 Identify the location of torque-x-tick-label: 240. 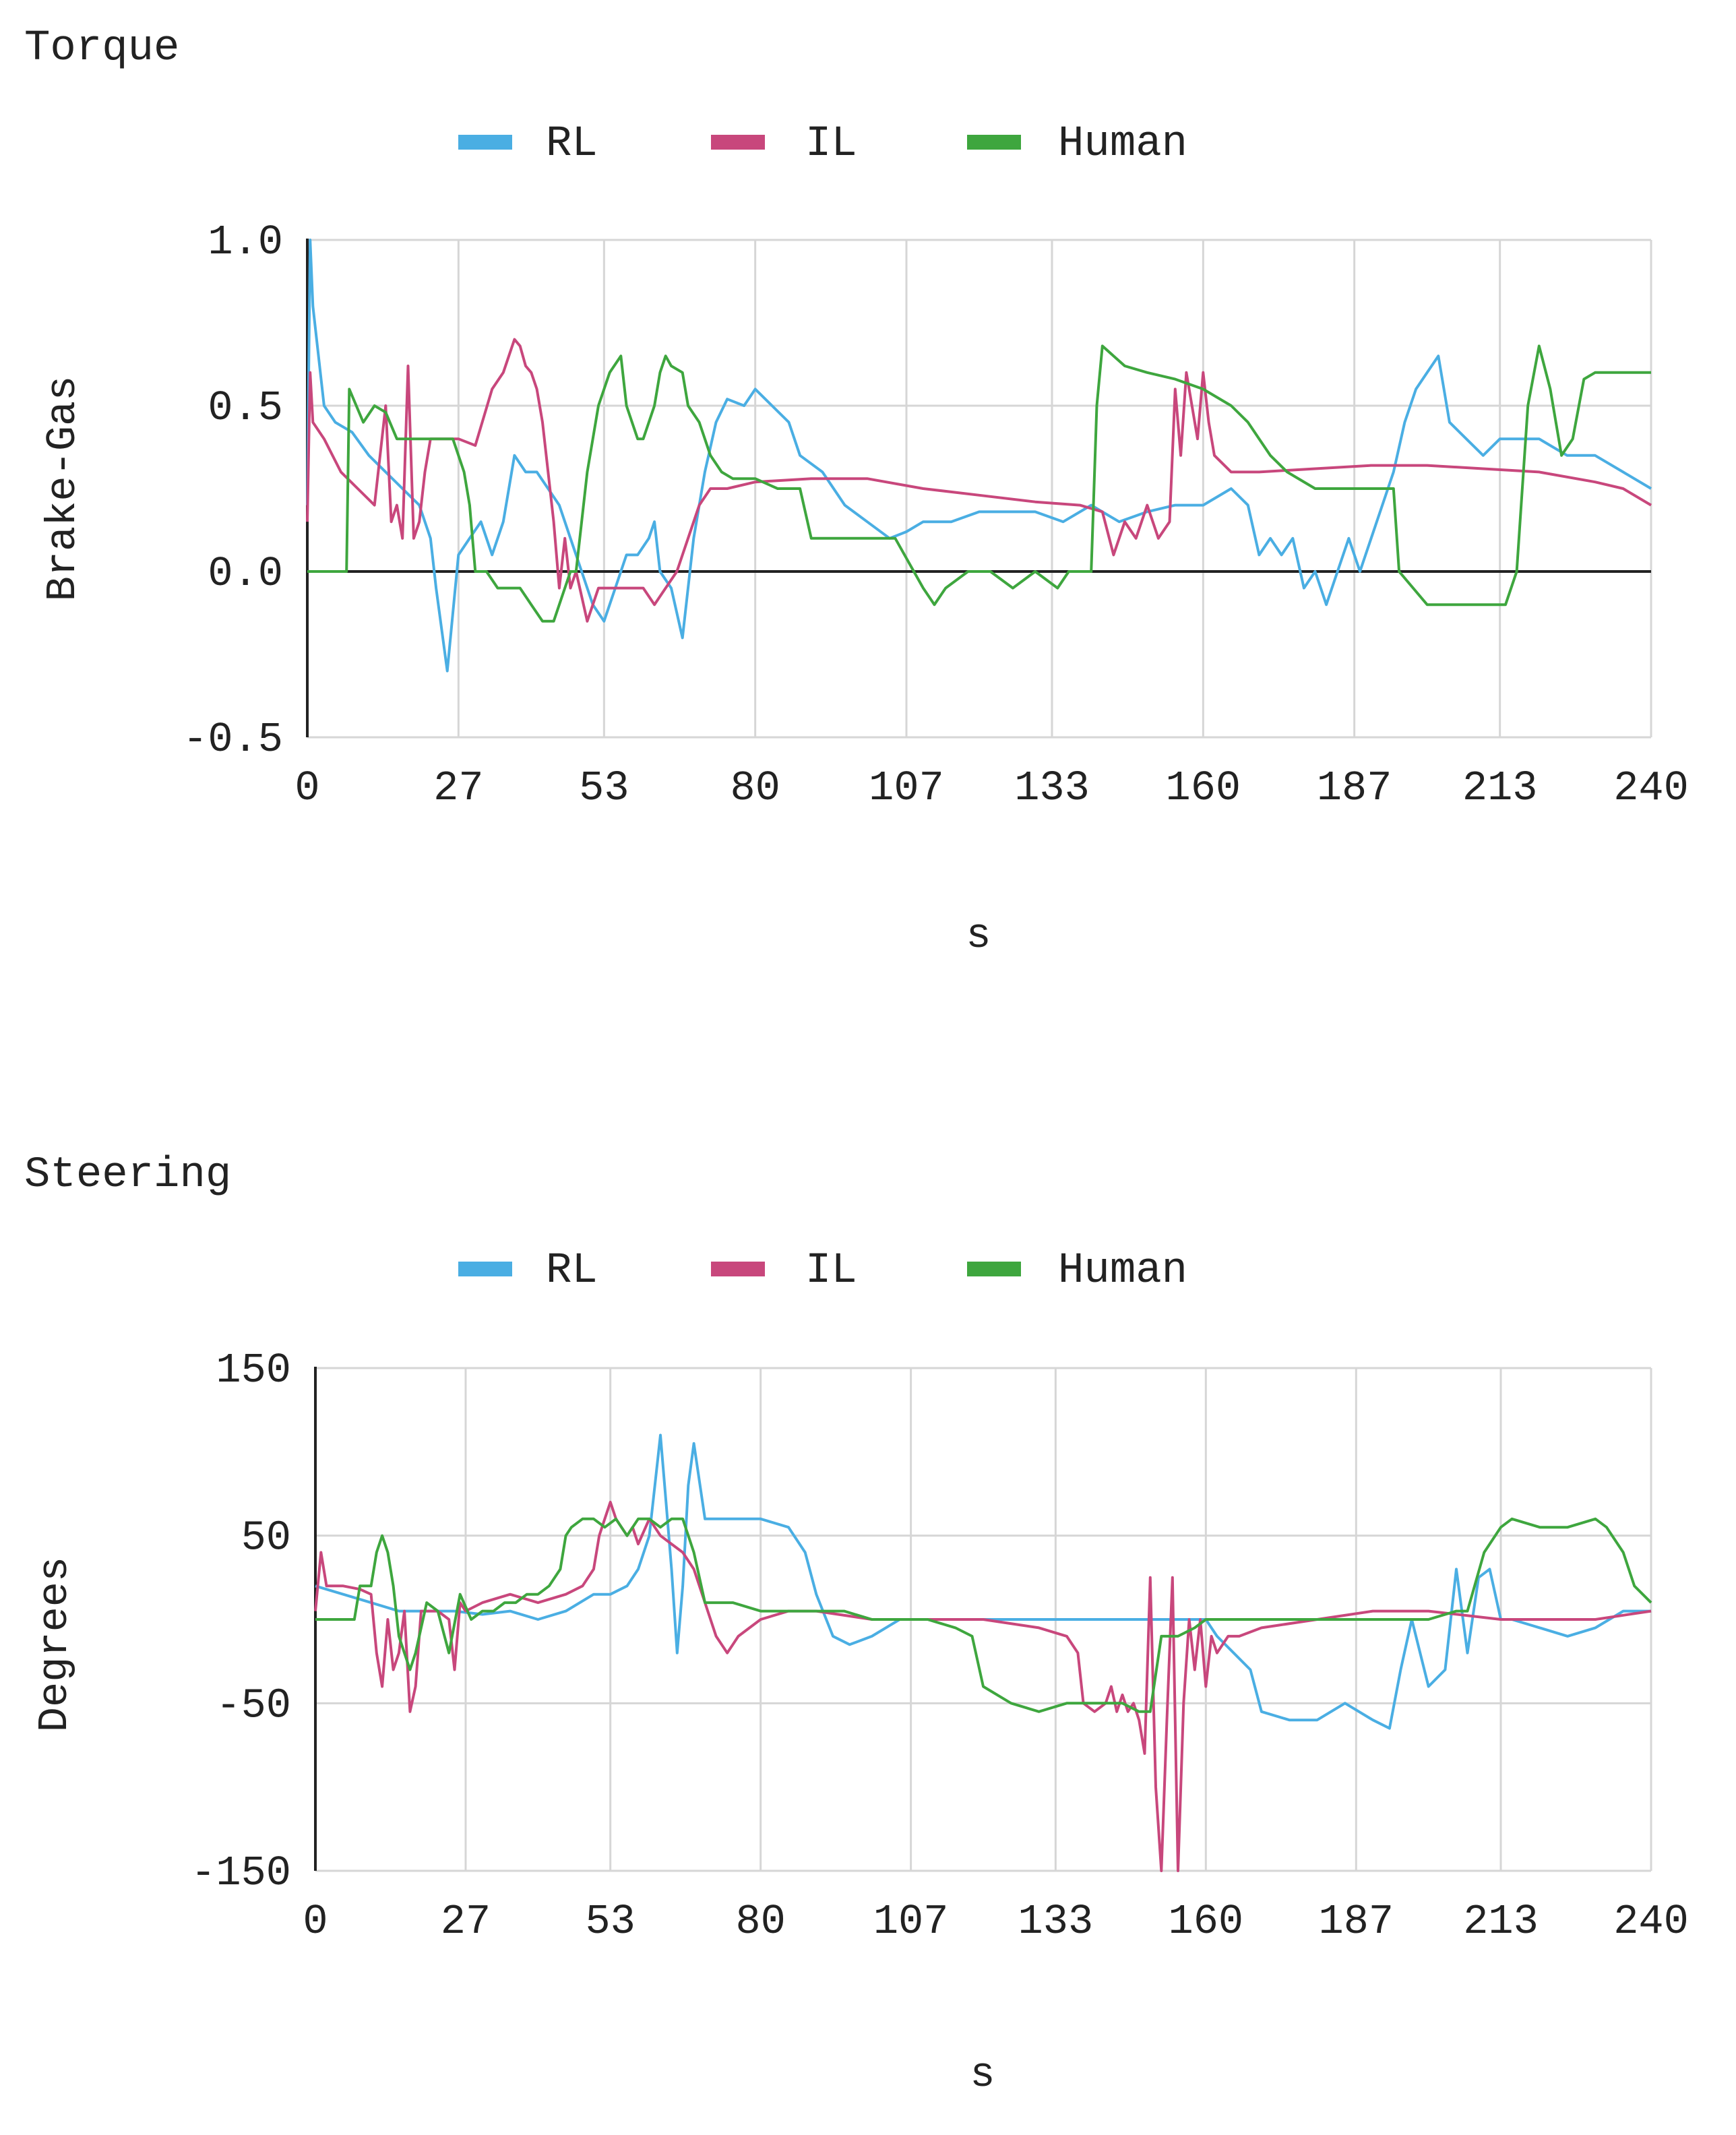
(1651, 788).